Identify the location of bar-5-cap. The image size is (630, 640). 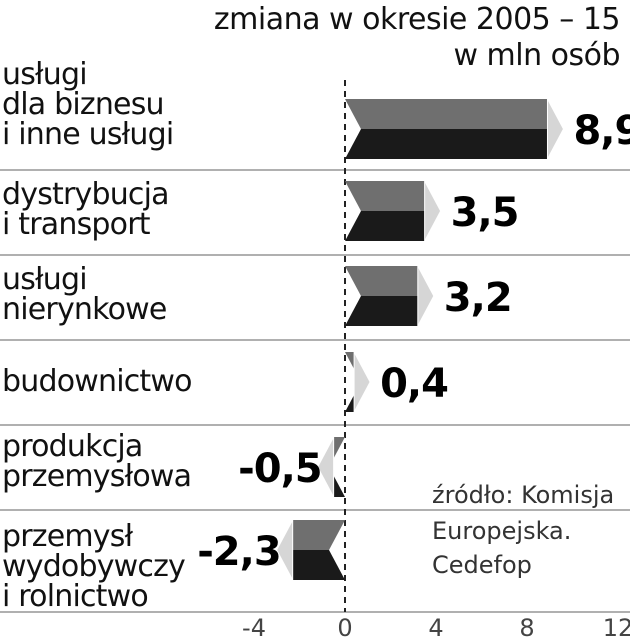
(285, 550).